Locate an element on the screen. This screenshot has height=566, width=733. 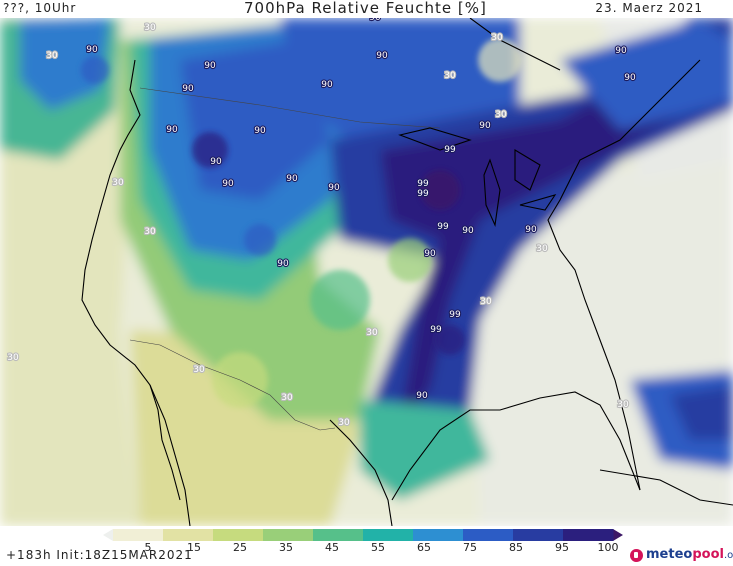
scale-tick-label: 15 is located at coordinates (194, 547).